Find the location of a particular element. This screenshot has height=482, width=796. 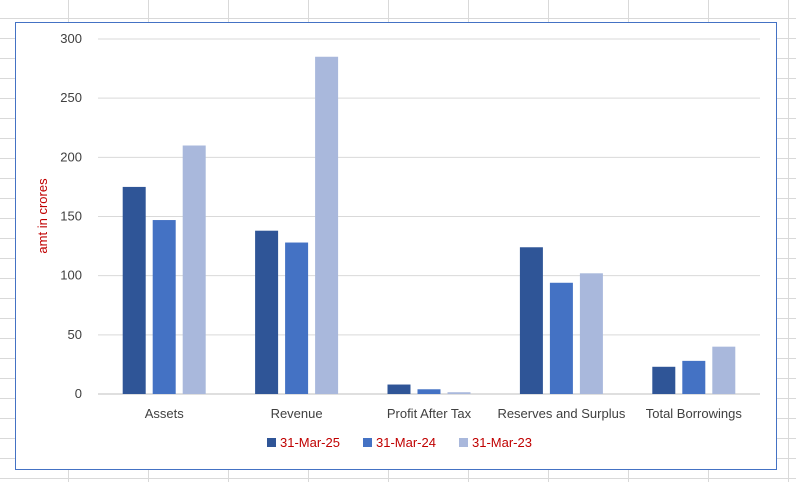

y-tick-label: 200 is located at coordinates (71, 156).